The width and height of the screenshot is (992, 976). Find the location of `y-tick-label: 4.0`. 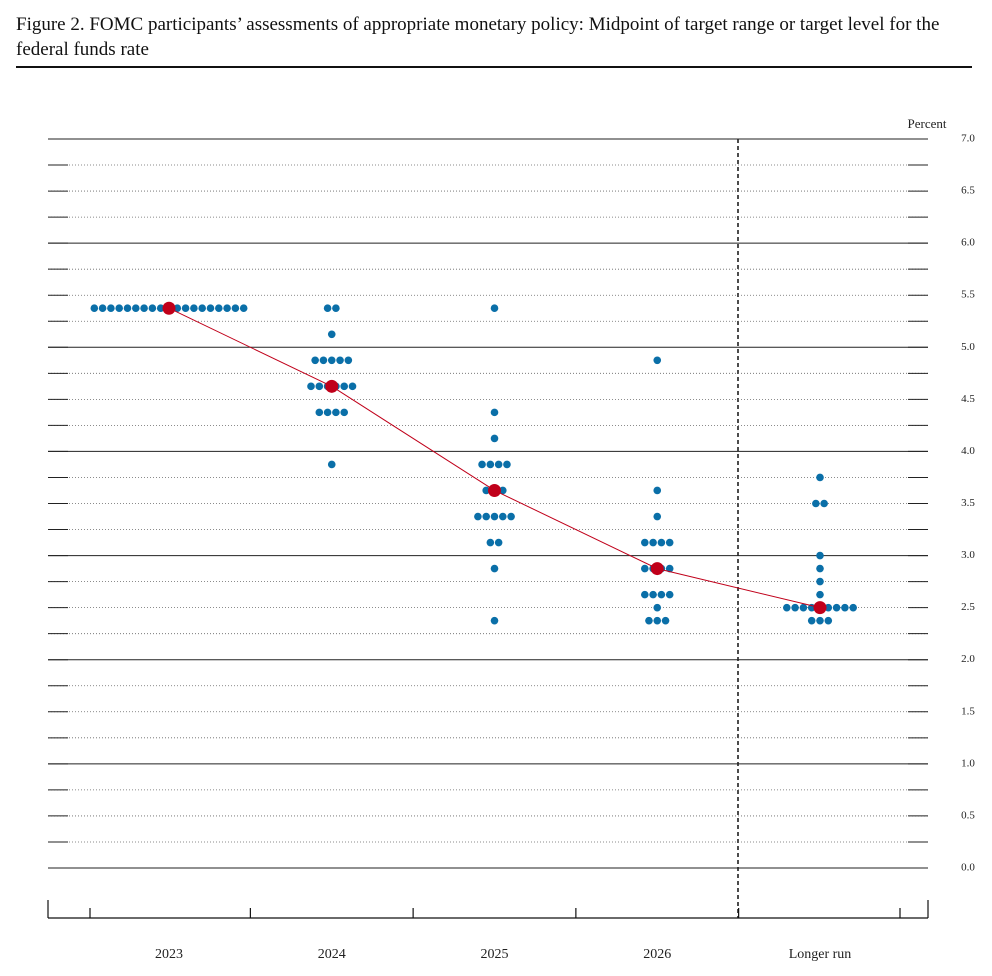

y-tick-label: 4.0 is located at coordinates (968, 451).